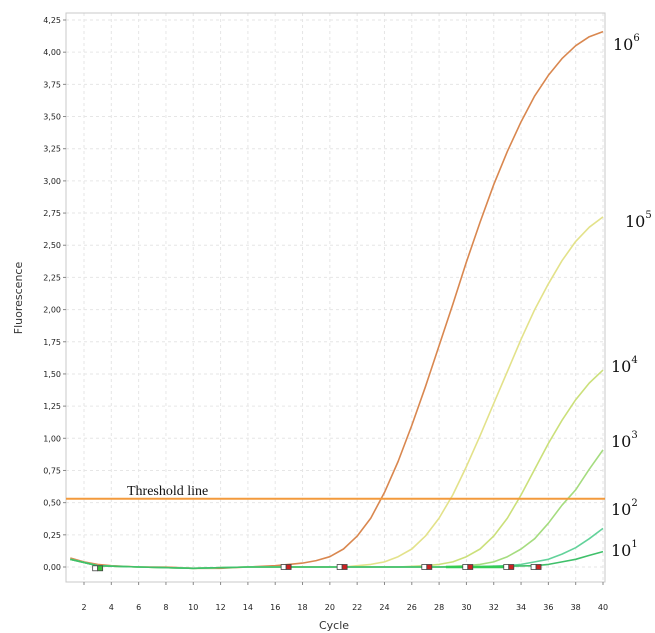  Describe the element at coordinates (576, 607) in the screenshot. I see `x-tick-label: 38` at that location.